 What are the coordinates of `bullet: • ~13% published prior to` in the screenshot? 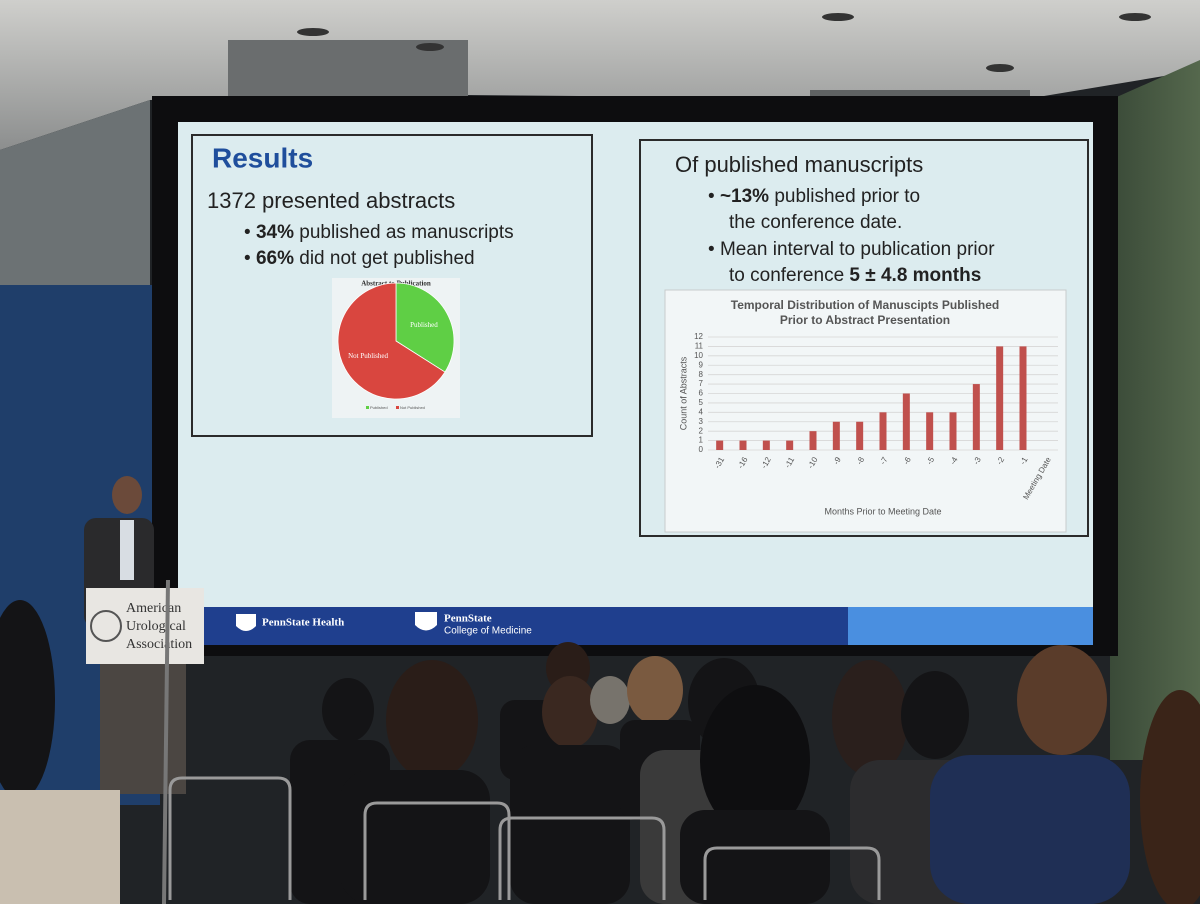 It's located at (814, 196).